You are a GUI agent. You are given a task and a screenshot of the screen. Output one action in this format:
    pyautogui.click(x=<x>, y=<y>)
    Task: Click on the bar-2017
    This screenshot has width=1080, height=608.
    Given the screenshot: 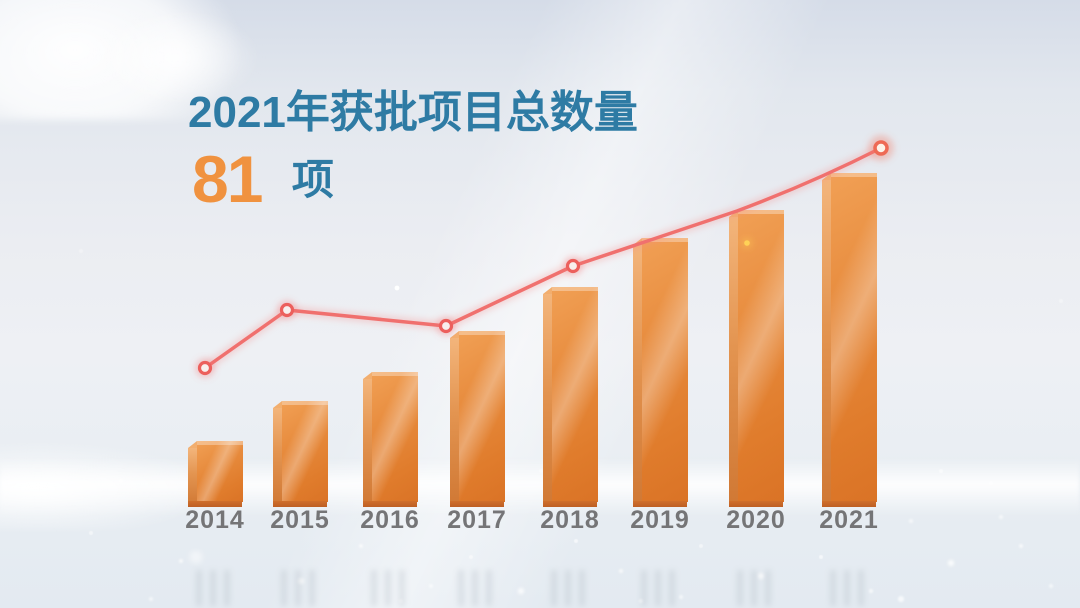 What is the action you would take?
    pyautogui.click(x=477, y=419)
    